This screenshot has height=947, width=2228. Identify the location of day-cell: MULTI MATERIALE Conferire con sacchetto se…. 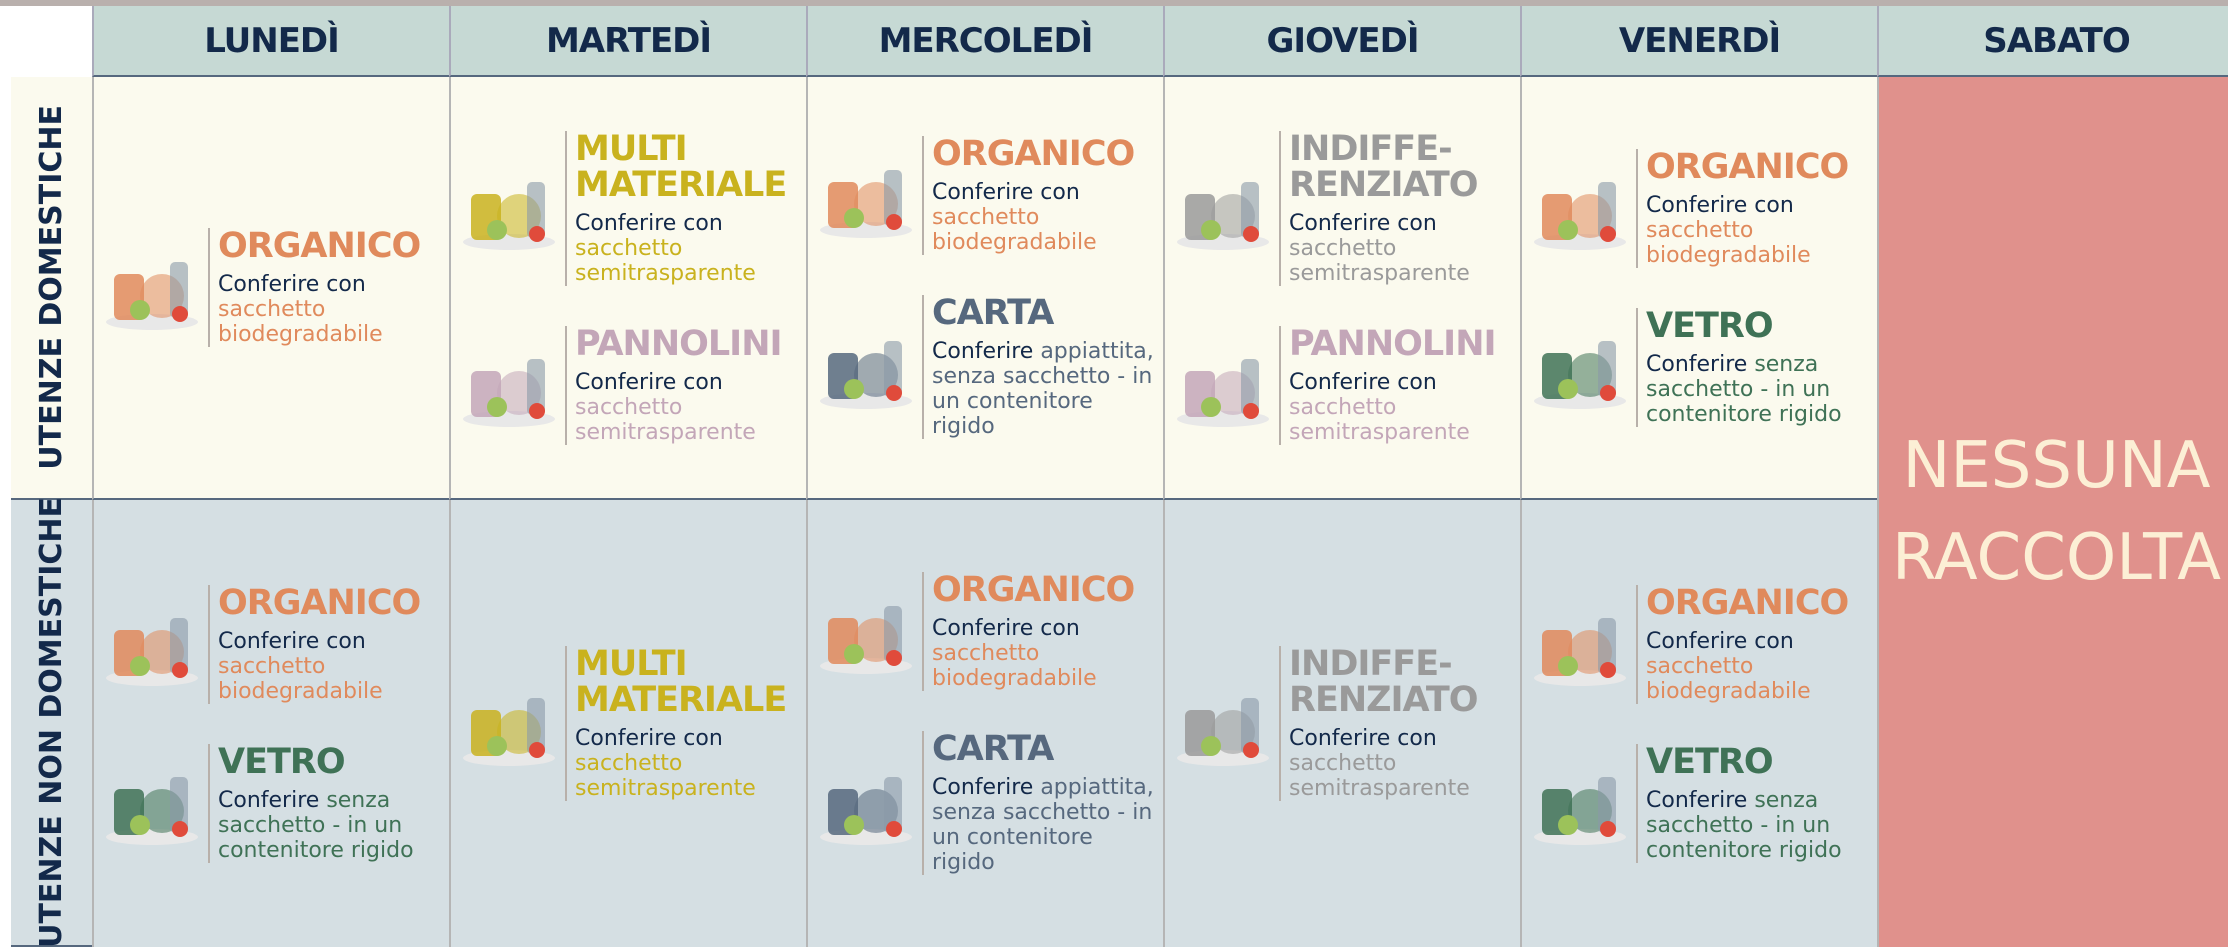
(627, 723).